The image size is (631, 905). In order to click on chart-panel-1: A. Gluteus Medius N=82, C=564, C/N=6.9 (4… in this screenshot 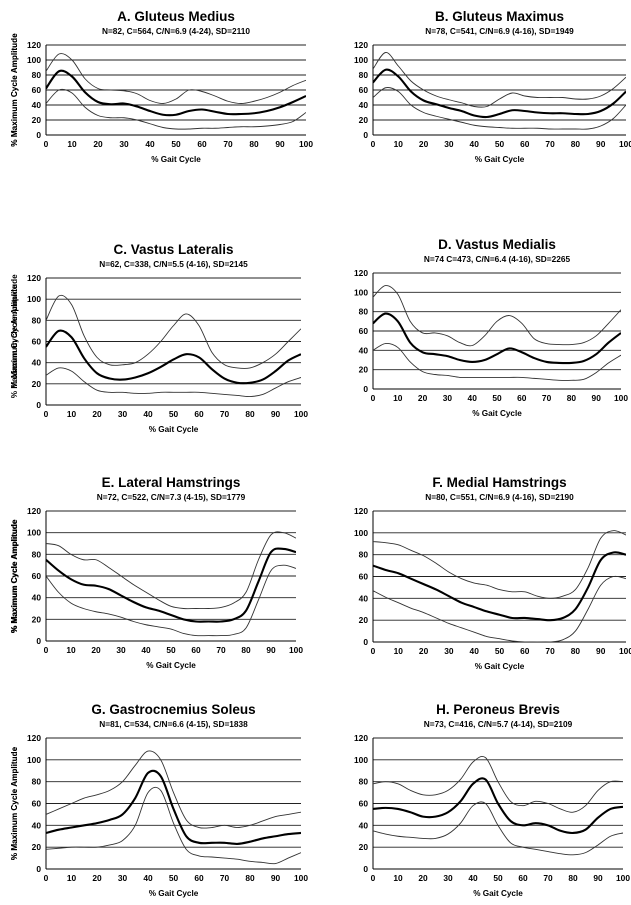, I will do `click(161, 86)`.